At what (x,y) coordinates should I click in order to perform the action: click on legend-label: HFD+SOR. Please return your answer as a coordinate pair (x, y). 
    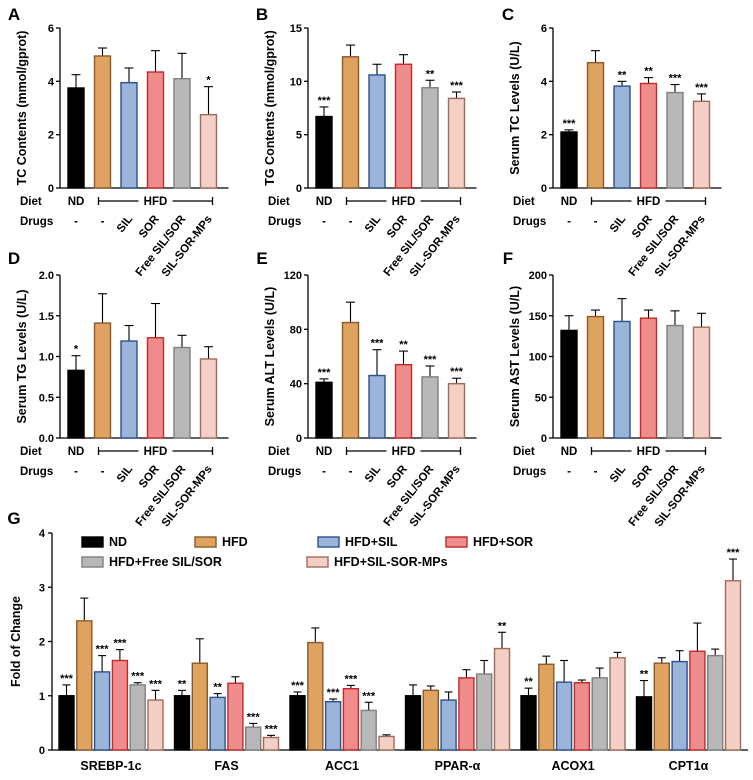
    Looking at the image, I should click on (503, 542).